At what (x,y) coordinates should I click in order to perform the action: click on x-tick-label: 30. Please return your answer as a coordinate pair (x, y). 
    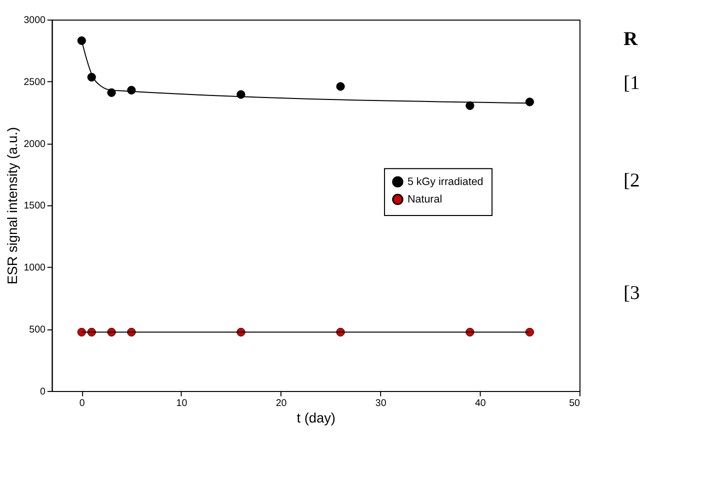
    Looking at the image, I should click on (381, 404).